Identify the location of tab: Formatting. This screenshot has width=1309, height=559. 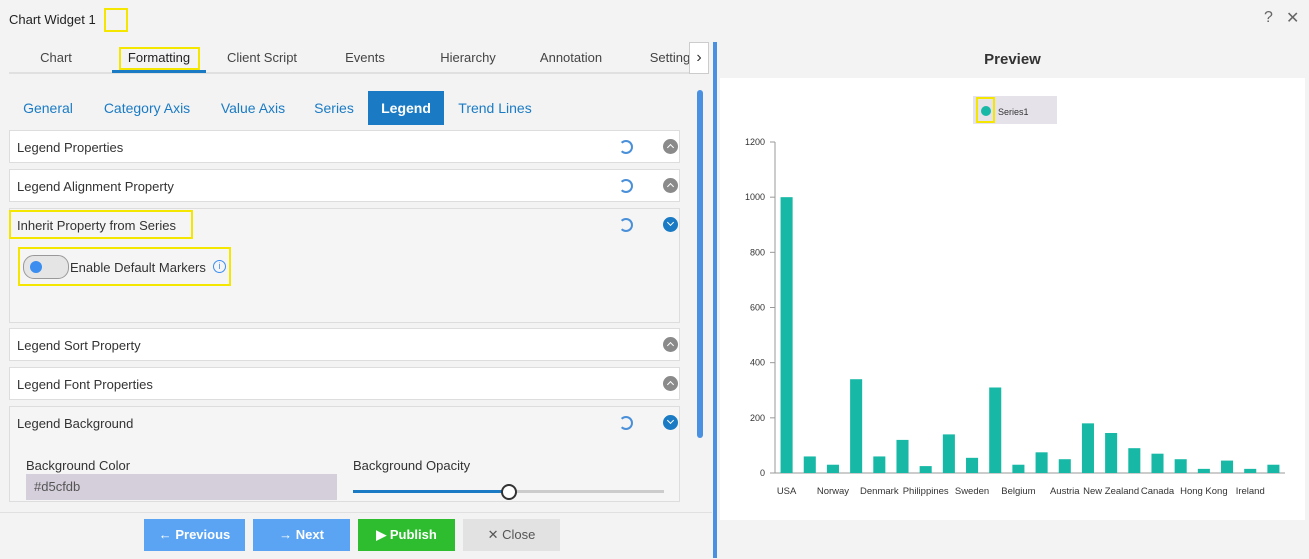
(159, 57).